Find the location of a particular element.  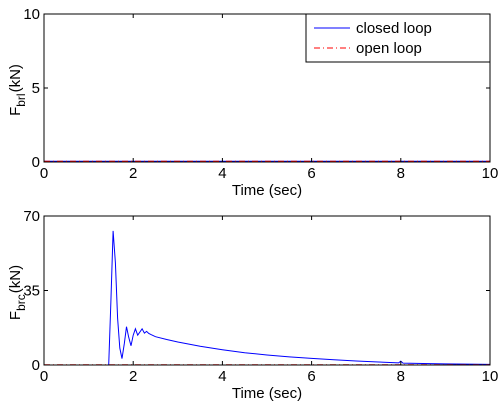

legend-entry-open-loop: open loop is located at coordinates (389, 48).